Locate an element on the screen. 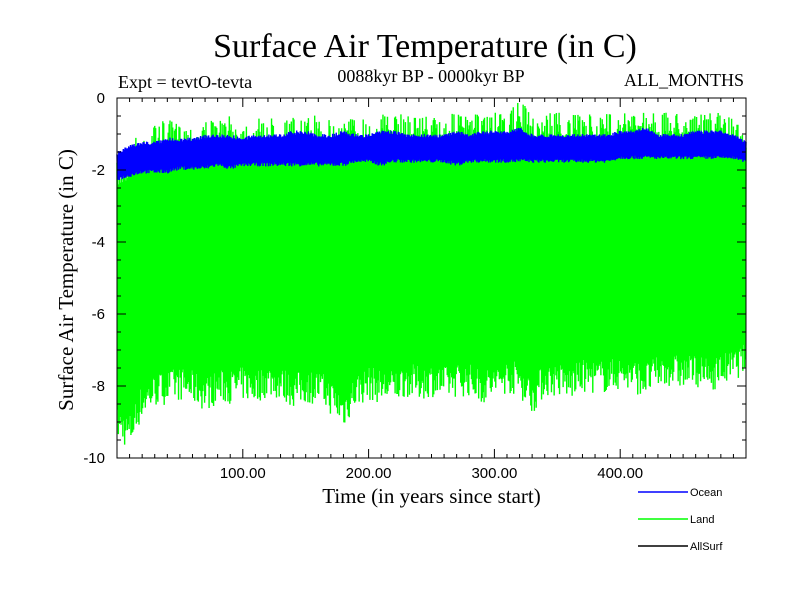 The width and height of the screenshot is (800, 600). y-axis-title: Surface Air Temperature (in C) is located at coordinates (66, 280).